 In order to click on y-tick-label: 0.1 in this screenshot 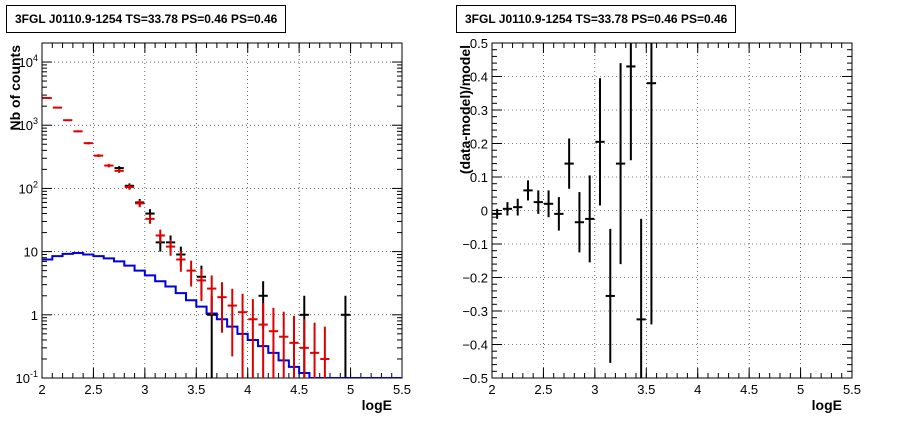, I will do `click(479, 177)`.